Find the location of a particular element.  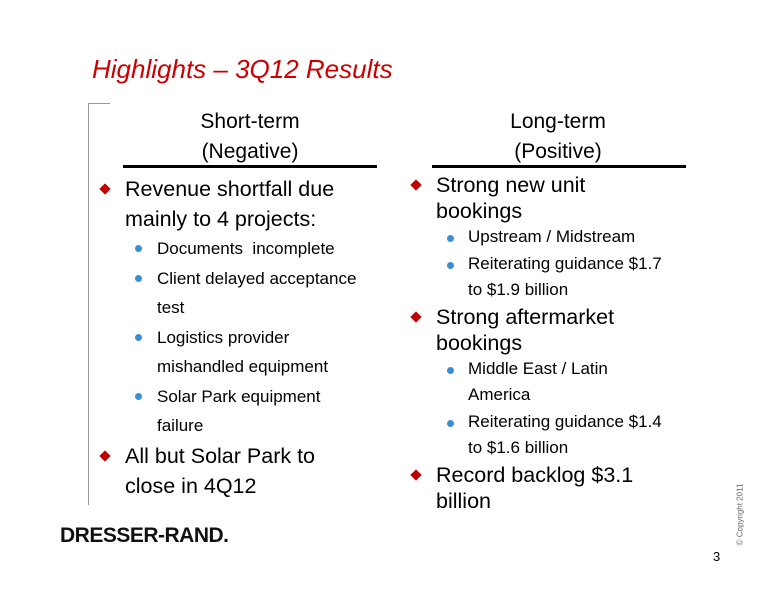

sub-bullet: Documents incomplete is located at coordinates (250, 249).